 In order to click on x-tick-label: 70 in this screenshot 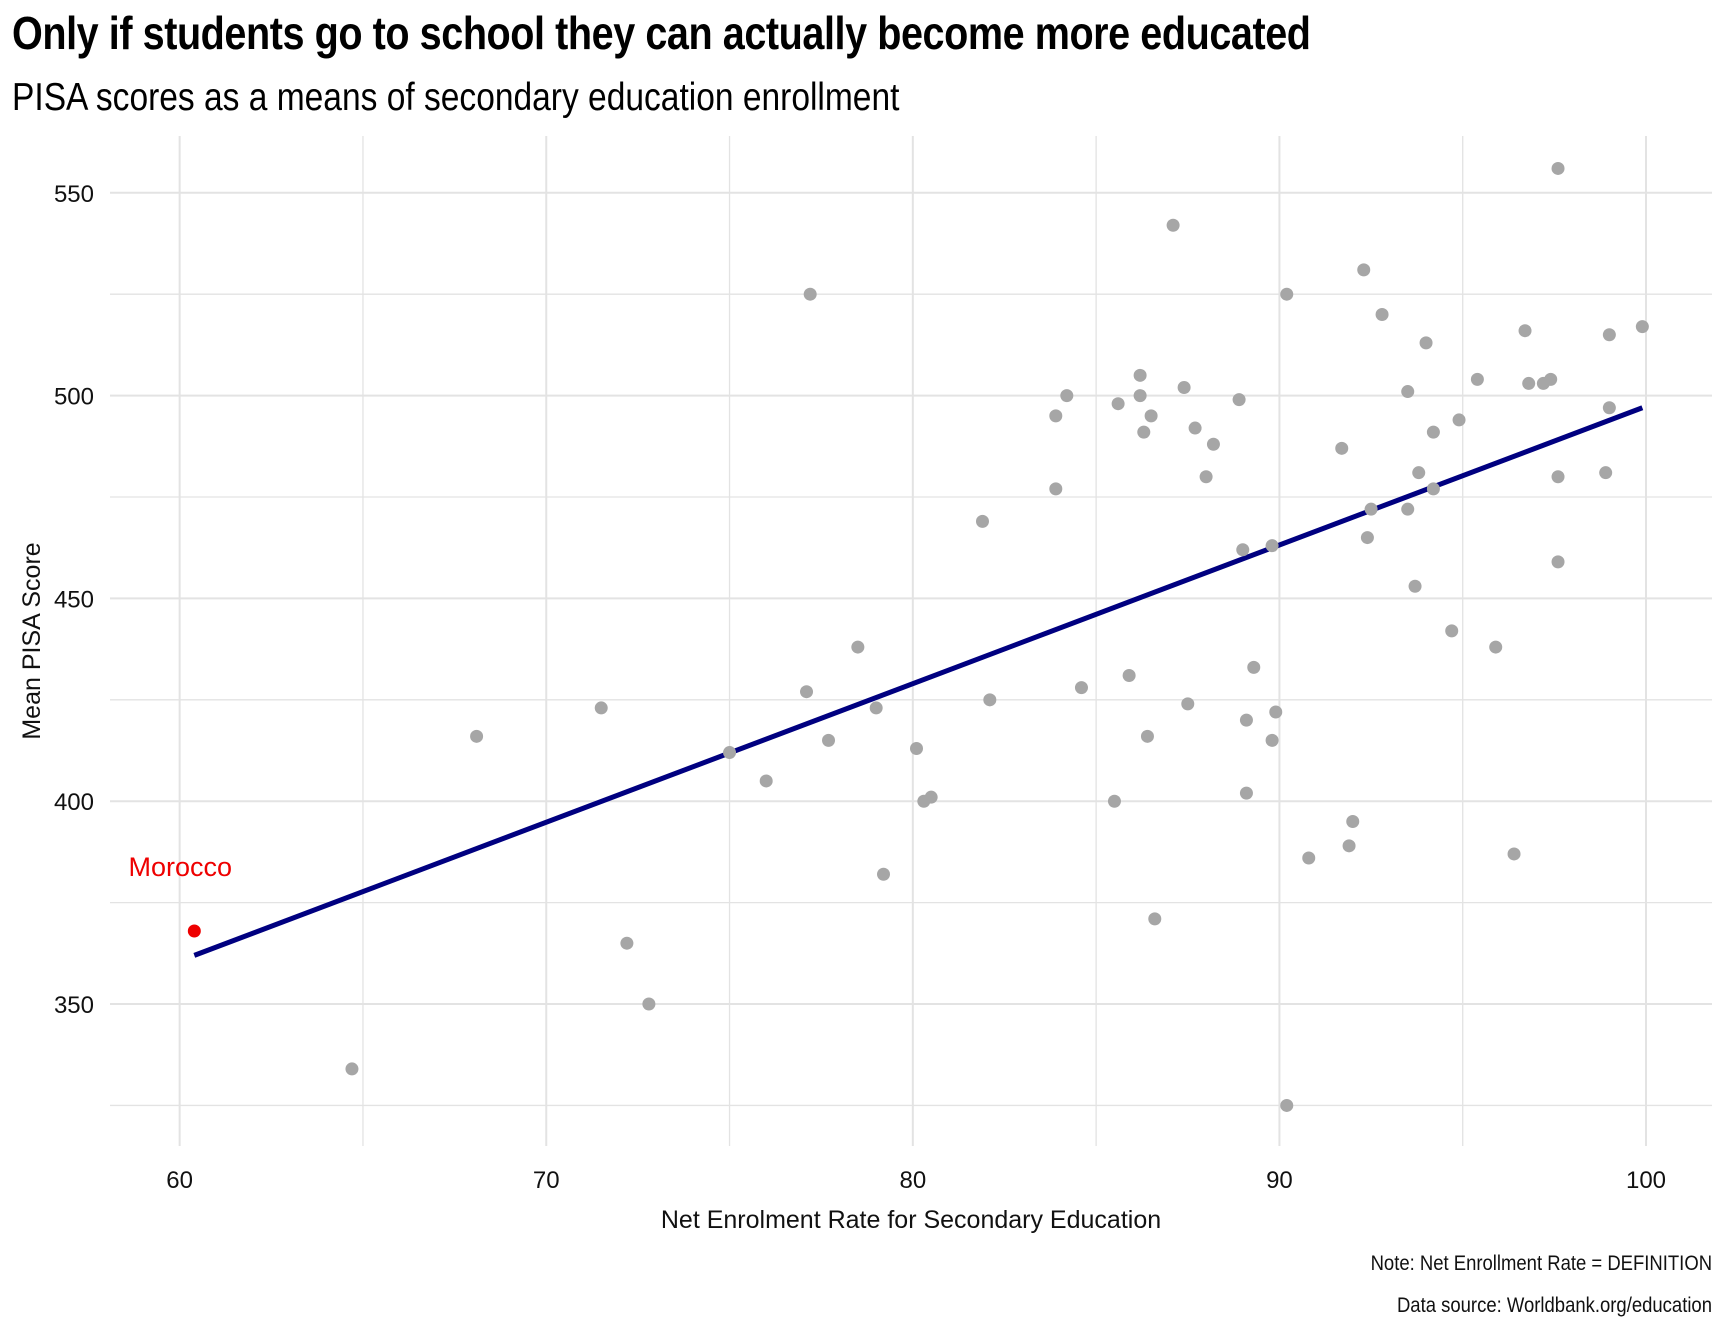, I will do `click(546, 1180)`.